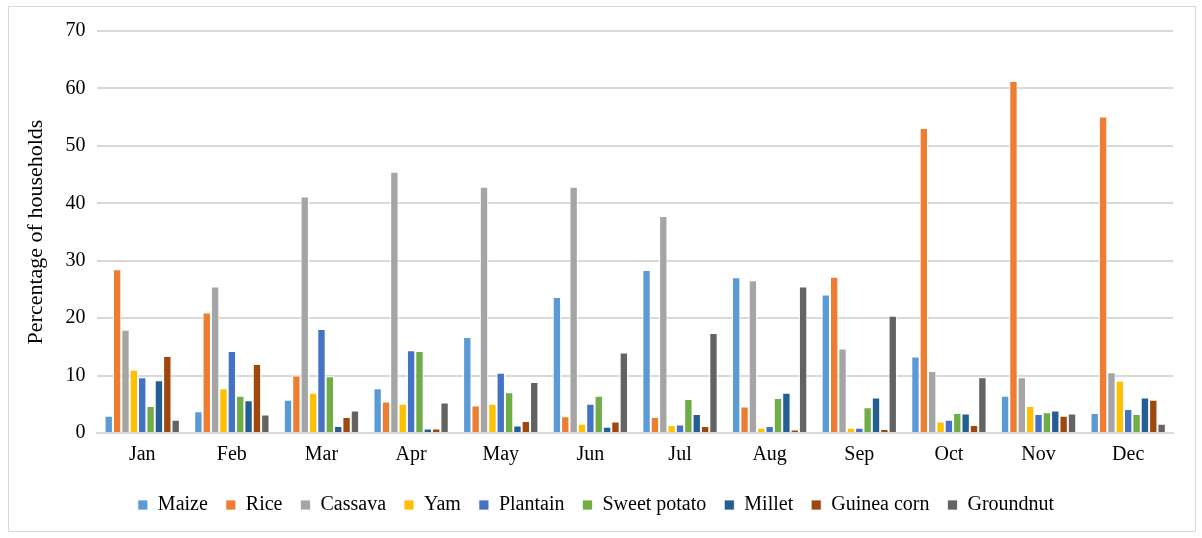 The height and width of the screenshot is (538, 1202). What do you see at coordinates (769, 454) in the screenshot?
I see `x-tick-label: Aug` at bounding box center [769, 454].